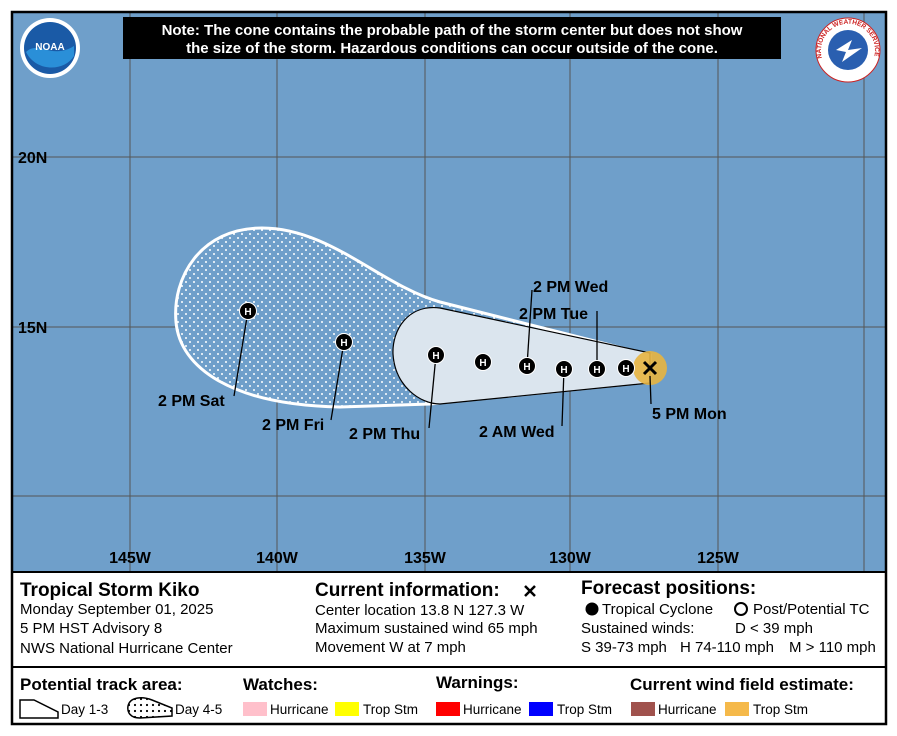 The height and width of the screenshot is (736, 897). I want to click on legend-warnings-title: Warnings:, so click(477, 682).